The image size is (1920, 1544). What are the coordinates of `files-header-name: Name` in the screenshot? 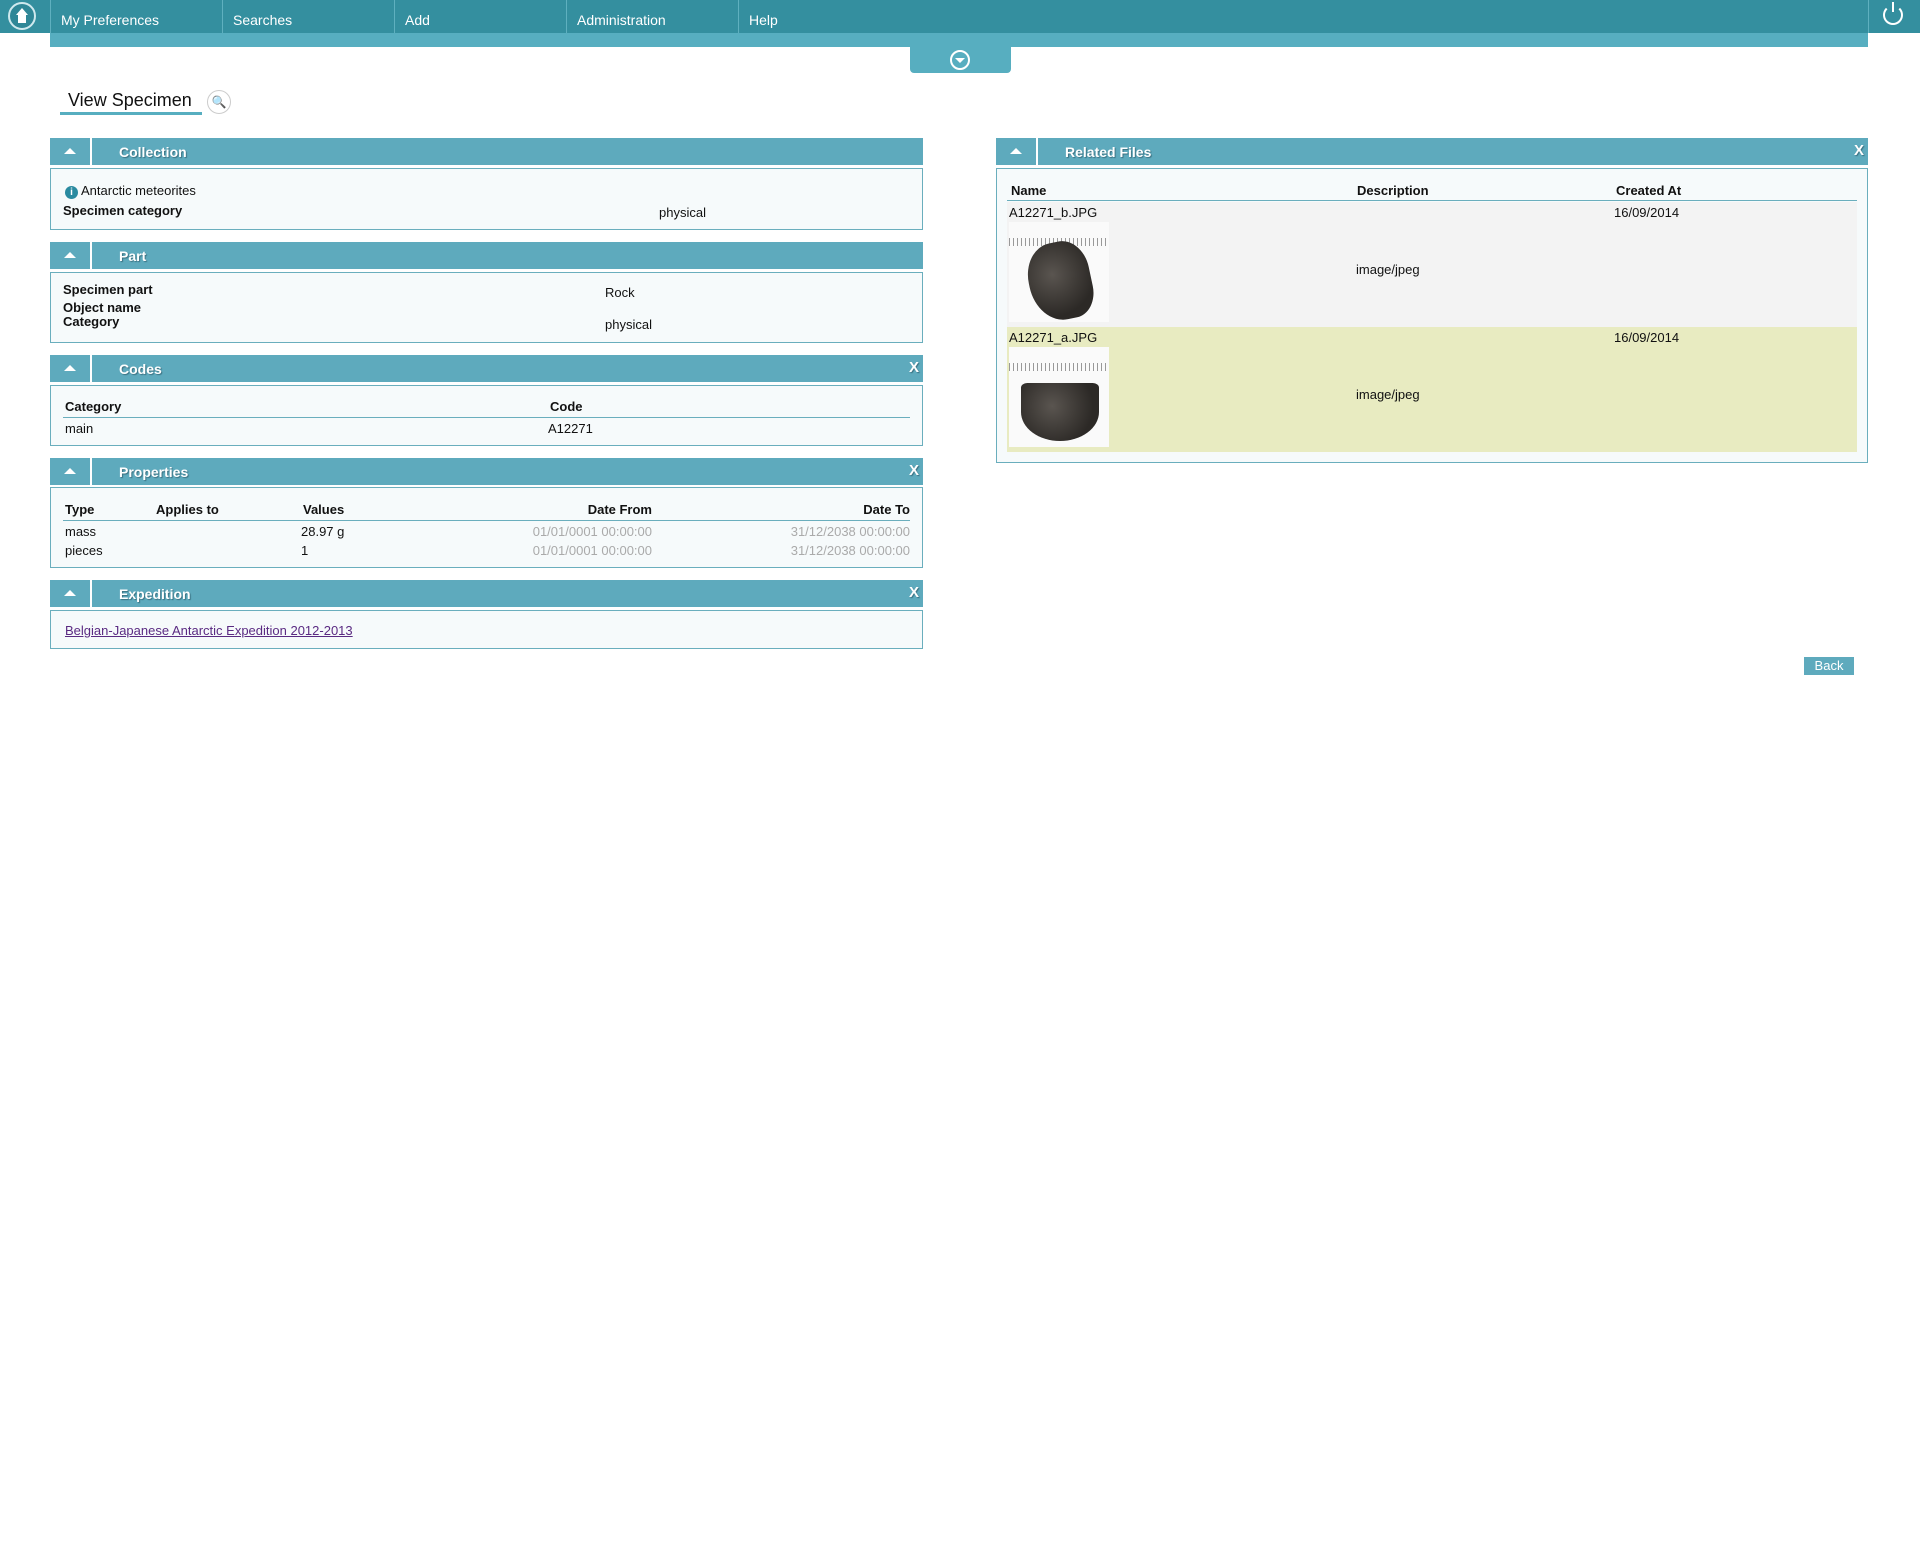 It's located at (1029, 190).